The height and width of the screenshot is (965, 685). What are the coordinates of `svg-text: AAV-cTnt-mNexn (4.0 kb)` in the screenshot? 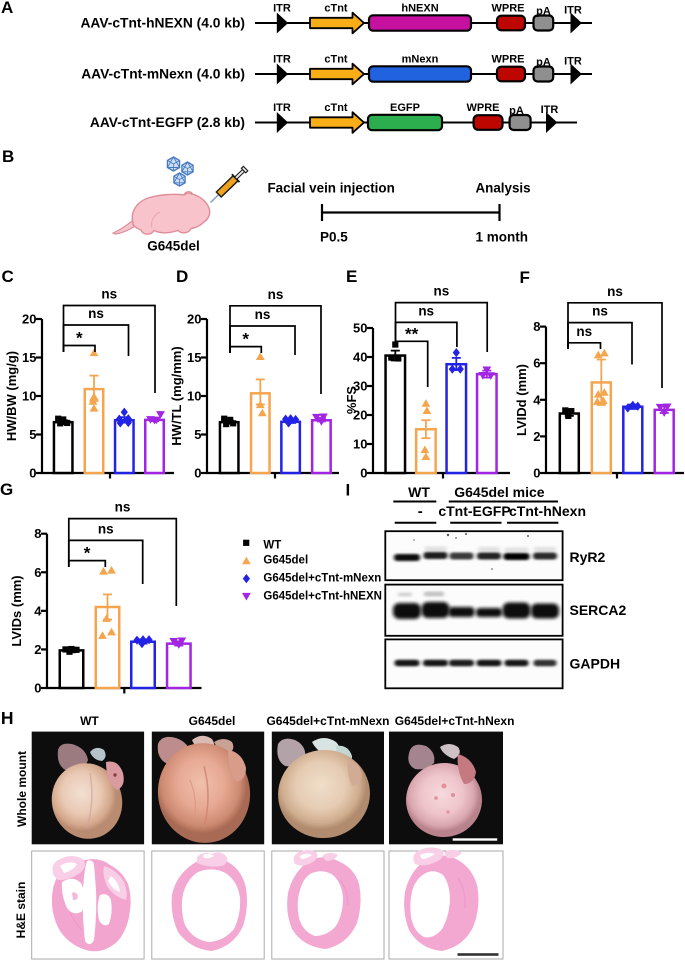 It's located at (163, 74).